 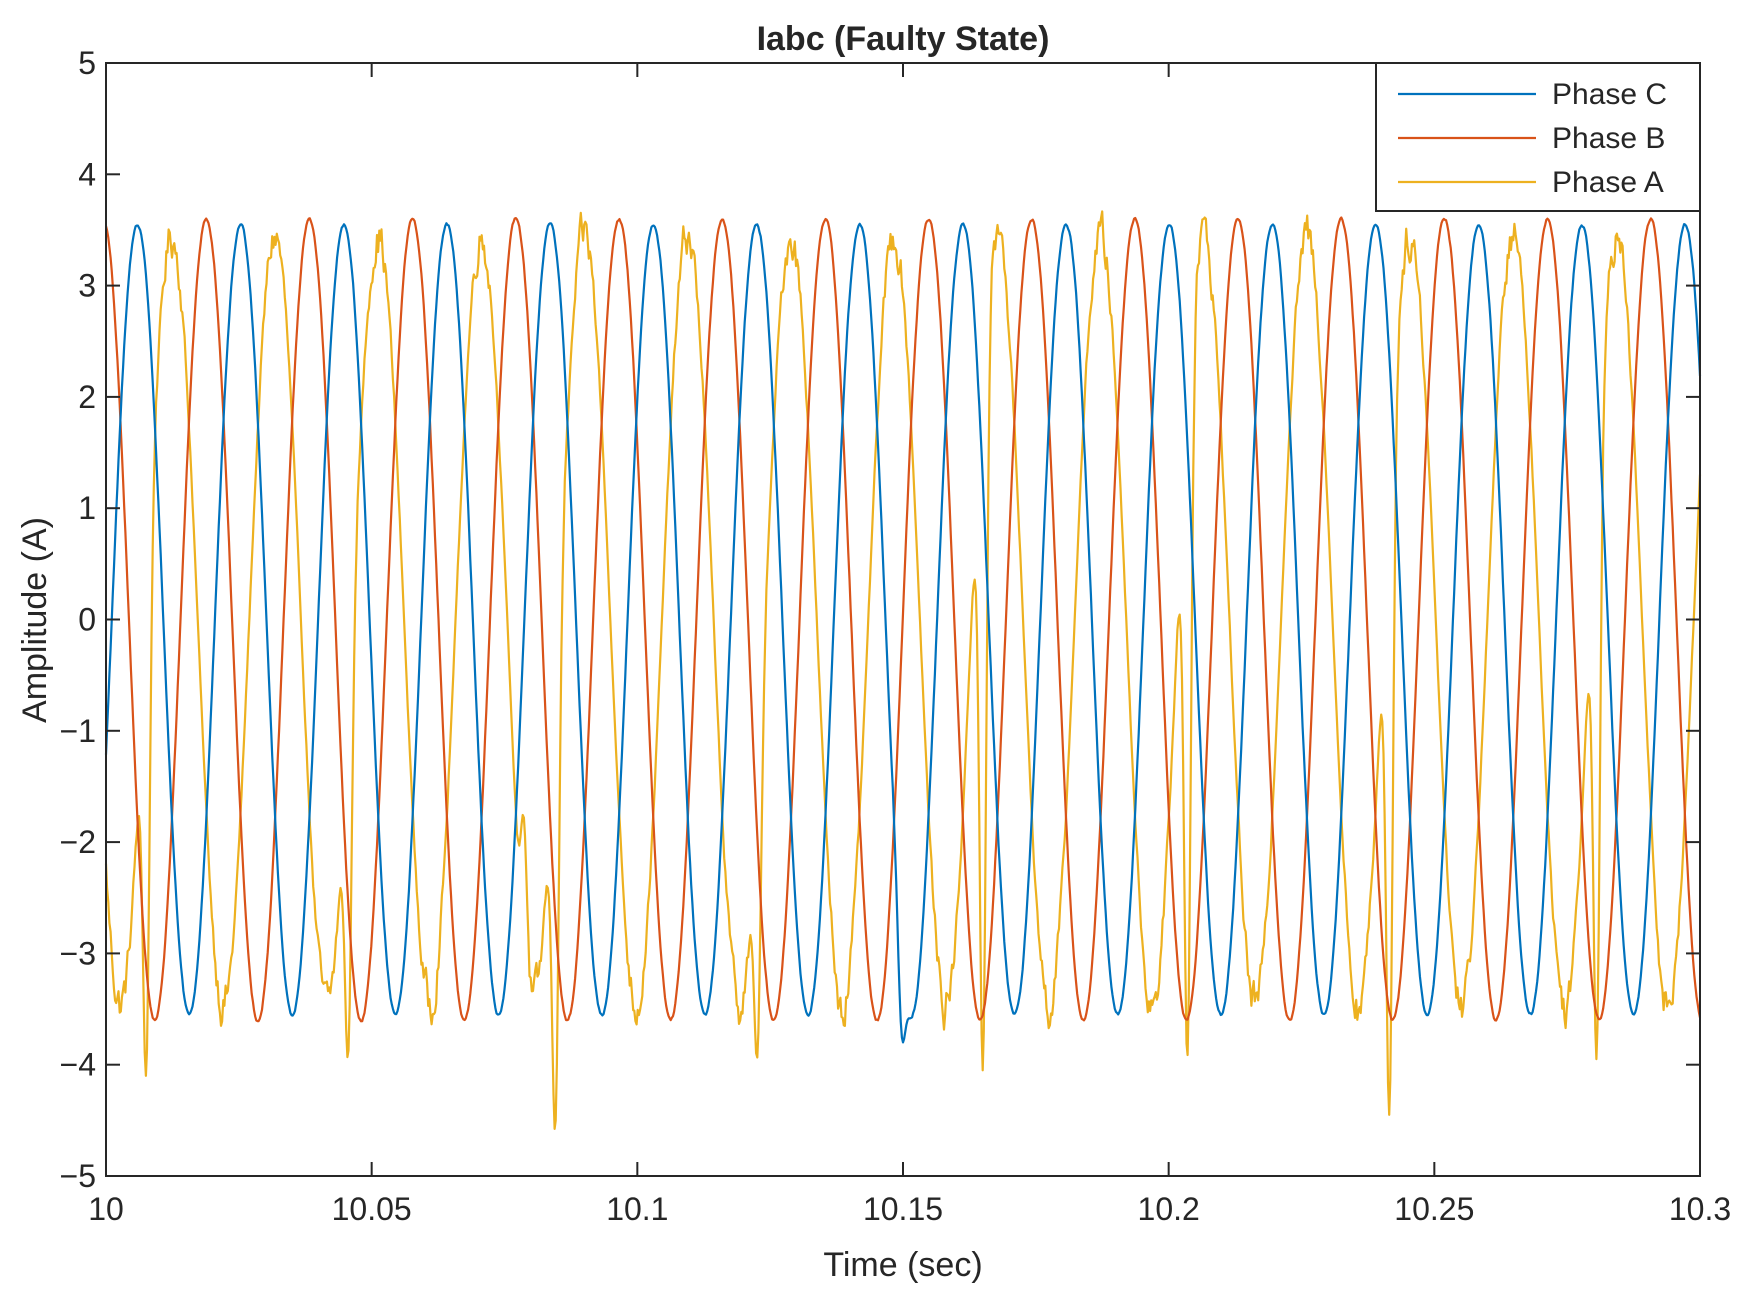 What do you see at coordinates (78, 1065) in the screenshot?
I see `y-tick-label: −4` at bounding box center [78, 1065].